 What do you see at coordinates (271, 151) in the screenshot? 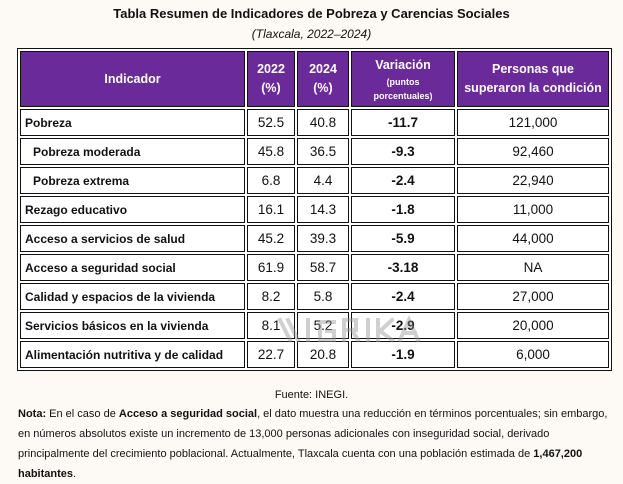
I see `cell-y2022: 45.8` at bounding box center [271, 151].